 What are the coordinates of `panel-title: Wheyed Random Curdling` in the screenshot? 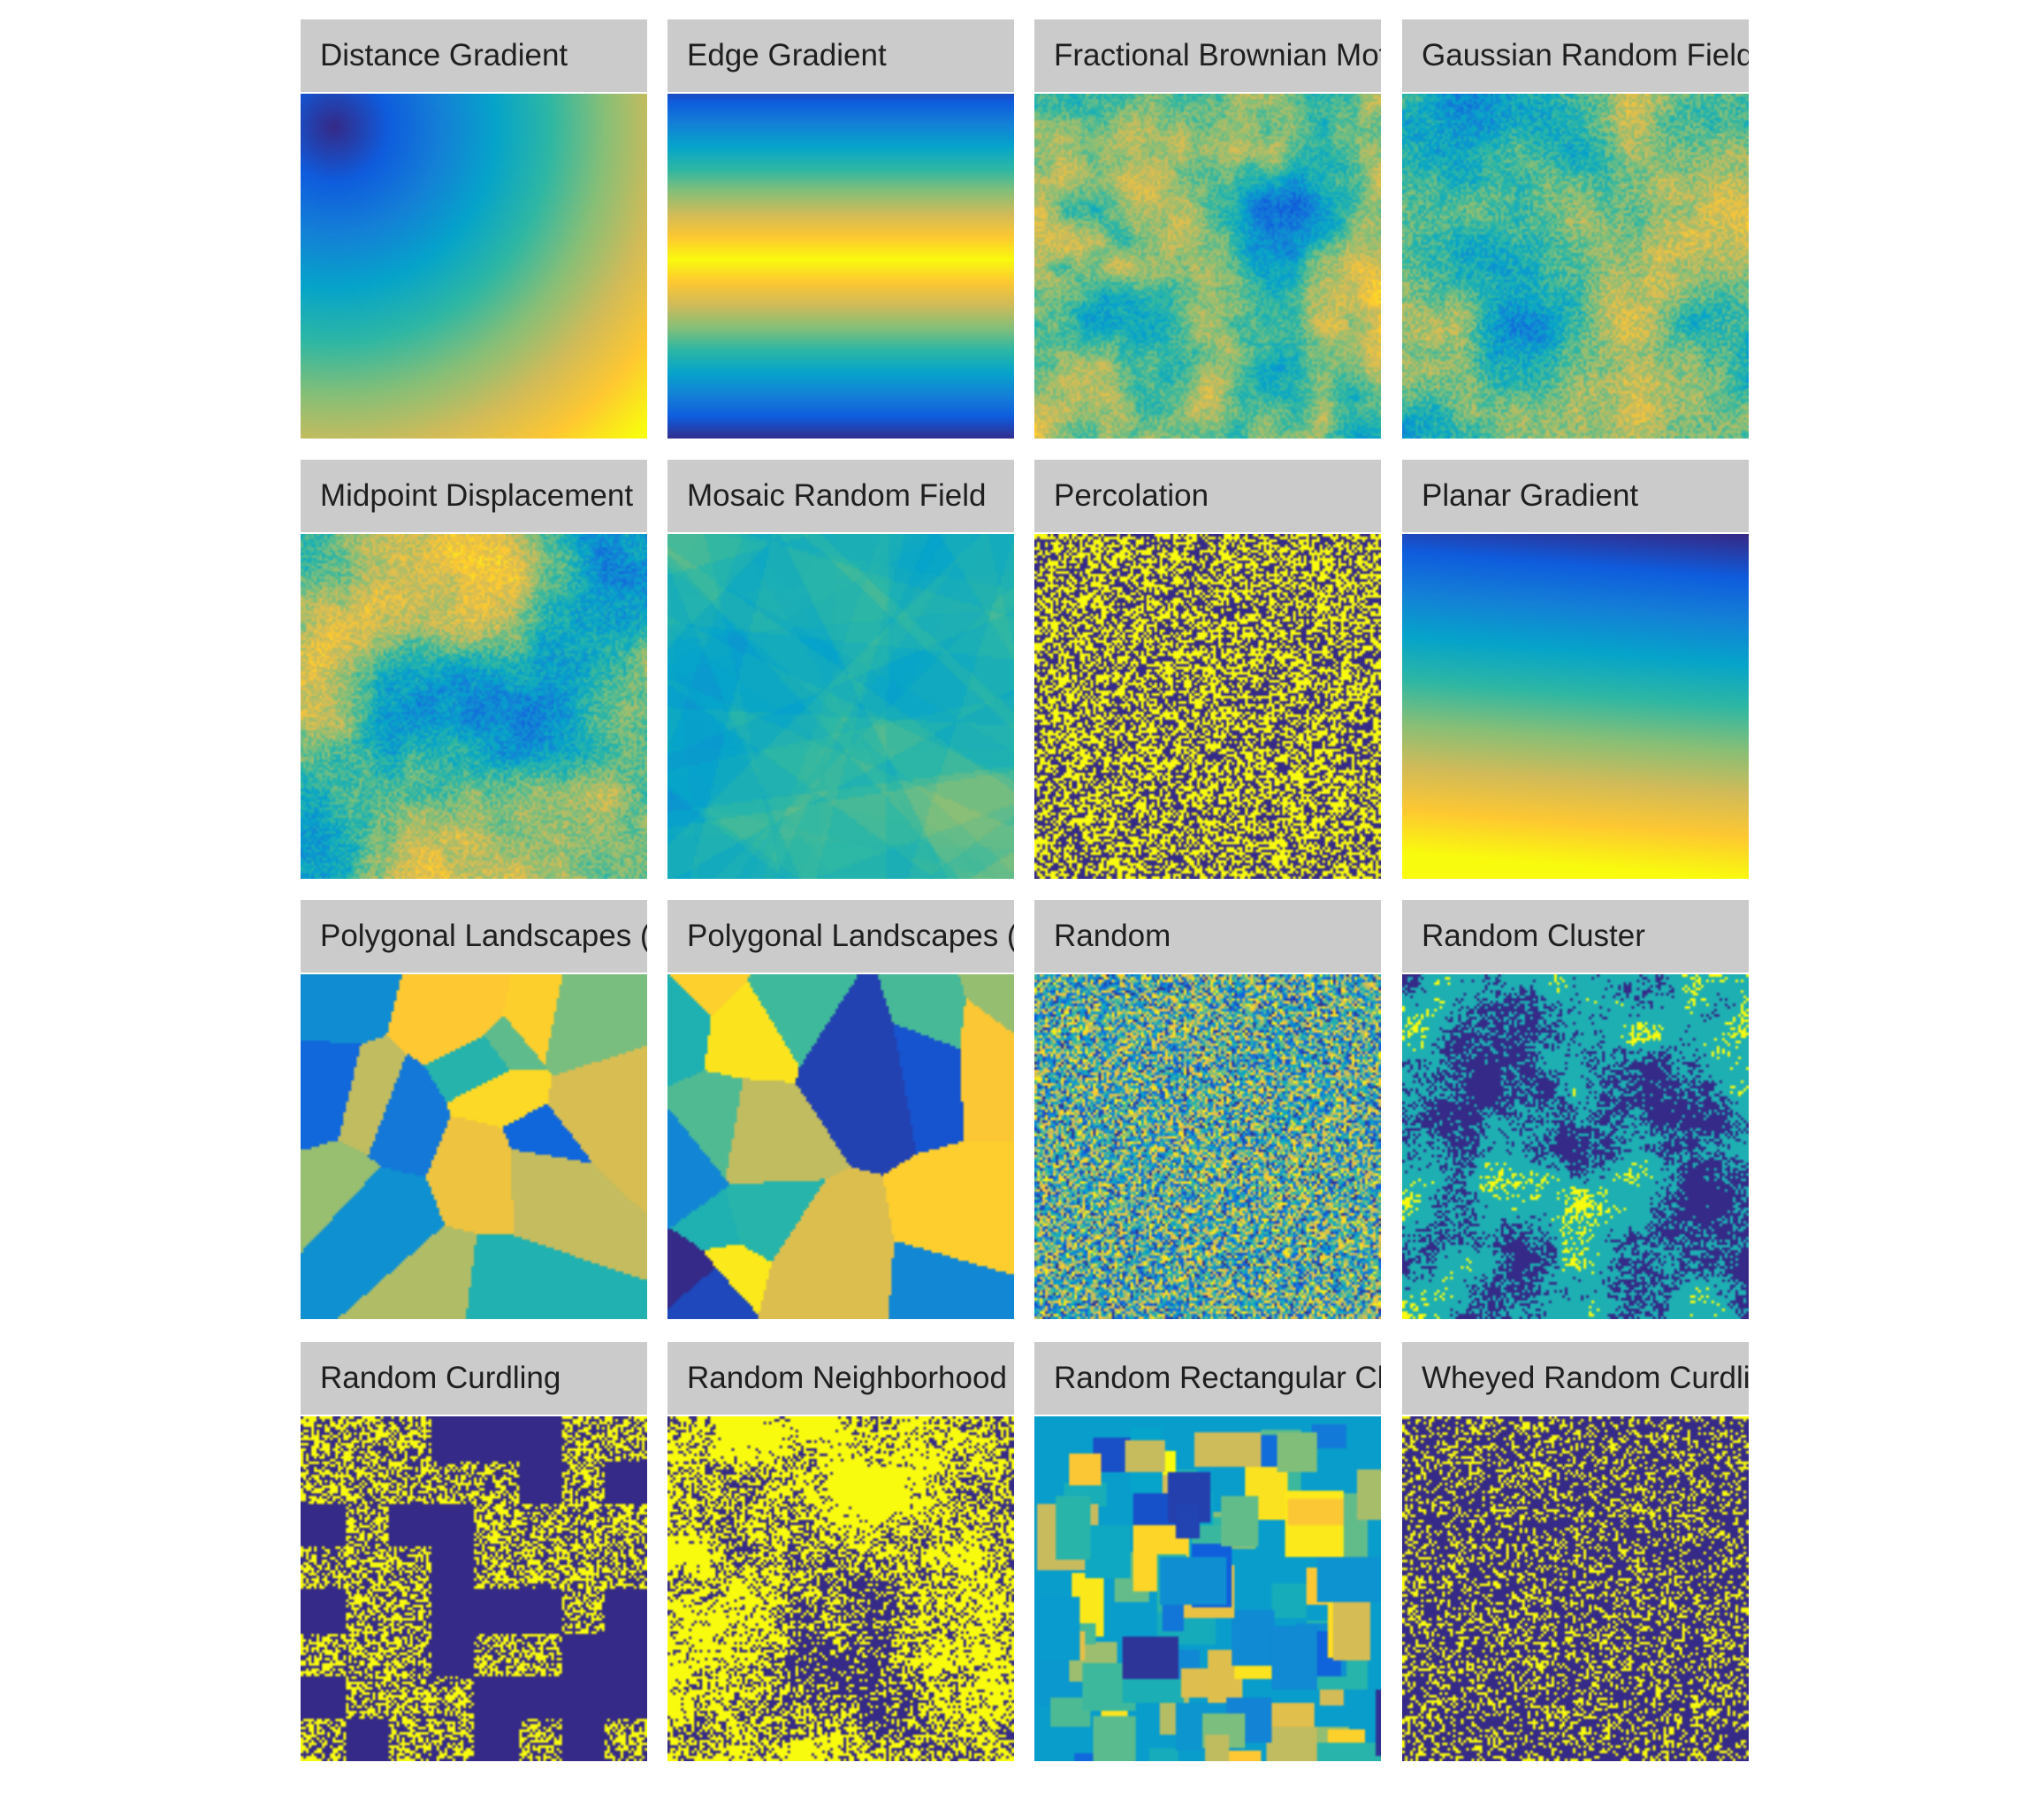 It's located at (1585, 1378).